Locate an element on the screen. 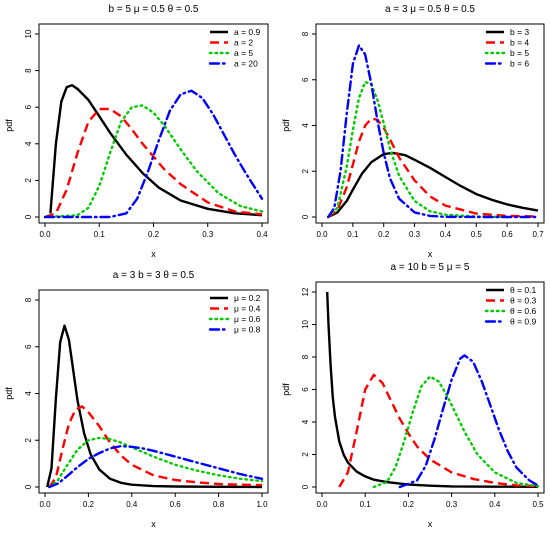  chart-title: a = 3 b = 3 θ = 0.5 is located at coordinates (154, 275).